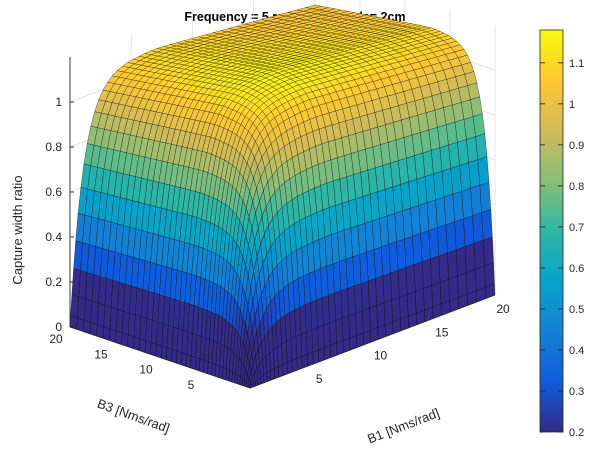 This screenshot has height=455, width=592. I want to click on colorbar-gradient, so click(551, 231).